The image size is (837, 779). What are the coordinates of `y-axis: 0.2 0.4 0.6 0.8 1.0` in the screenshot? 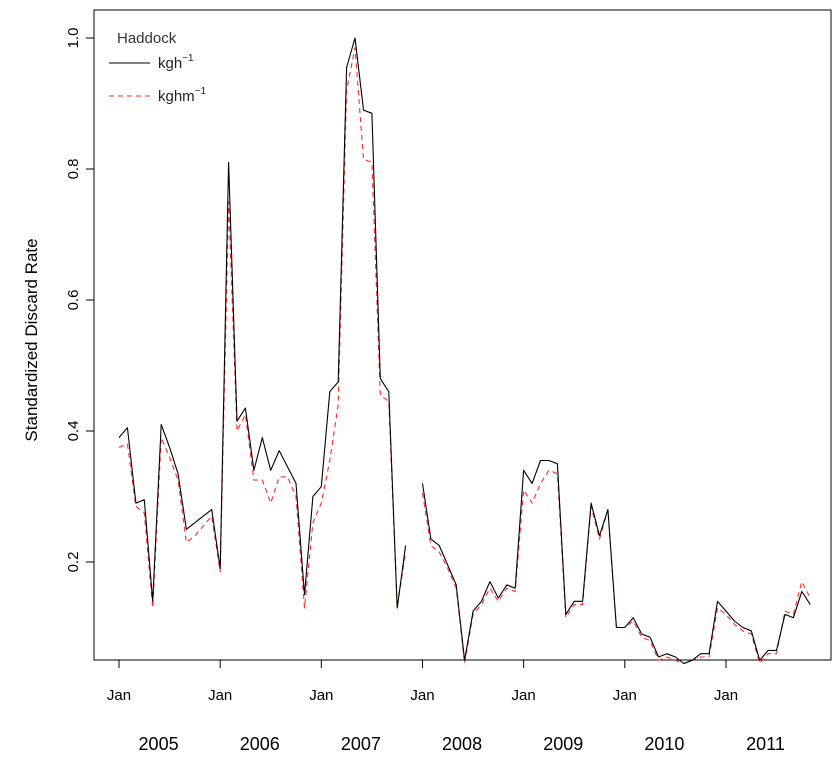 It's located at (80, 300).